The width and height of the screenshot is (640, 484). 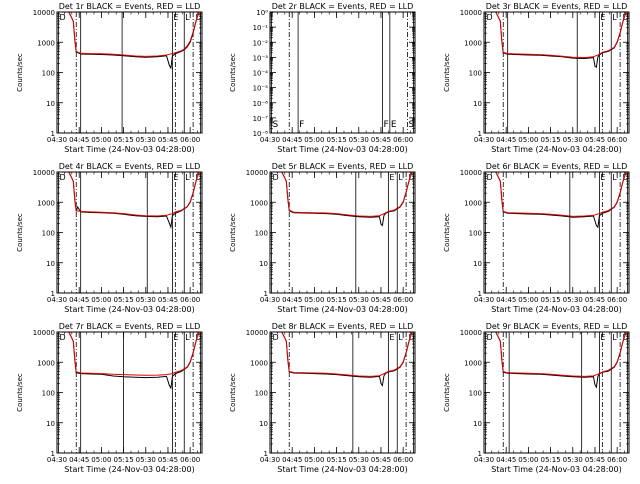 What do you see at coordinates (175, 337) in the screenshot?
I see `event-marker-label: E` at bounding box center [175, 337].